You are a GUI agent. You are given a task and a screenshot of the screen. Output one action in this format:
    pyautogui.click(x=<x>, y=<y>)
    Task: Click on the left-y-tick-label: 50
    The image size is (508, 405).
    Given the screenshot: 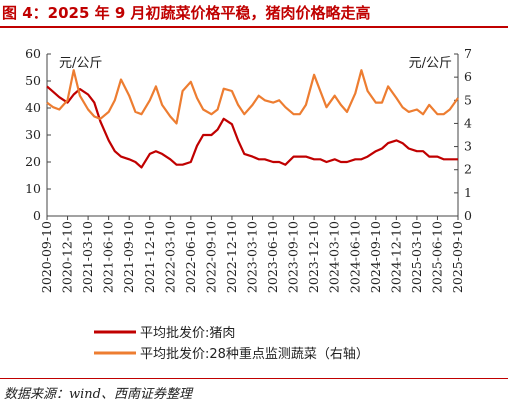 What is the action you would take?
    pyautogui.click(x=33, y=80)
    